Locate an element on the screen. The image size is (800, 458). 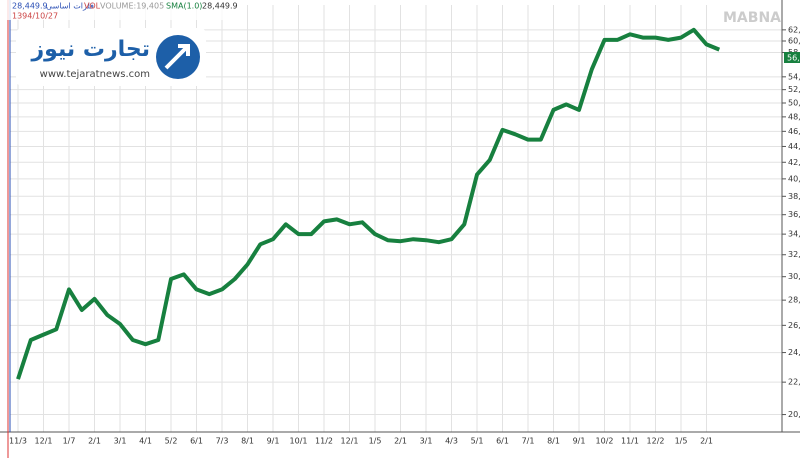
y-tick-label: 32, is located at coordinates (794, 254).